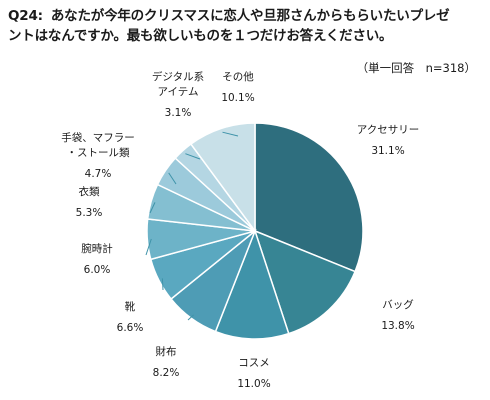 Image resolution: width=490 pixels, height=400 pixels. What do you see at coordinates (253, 384) in the screenshot?
I see `value-label-3: 11.0%` at bounding box center [253, 384].